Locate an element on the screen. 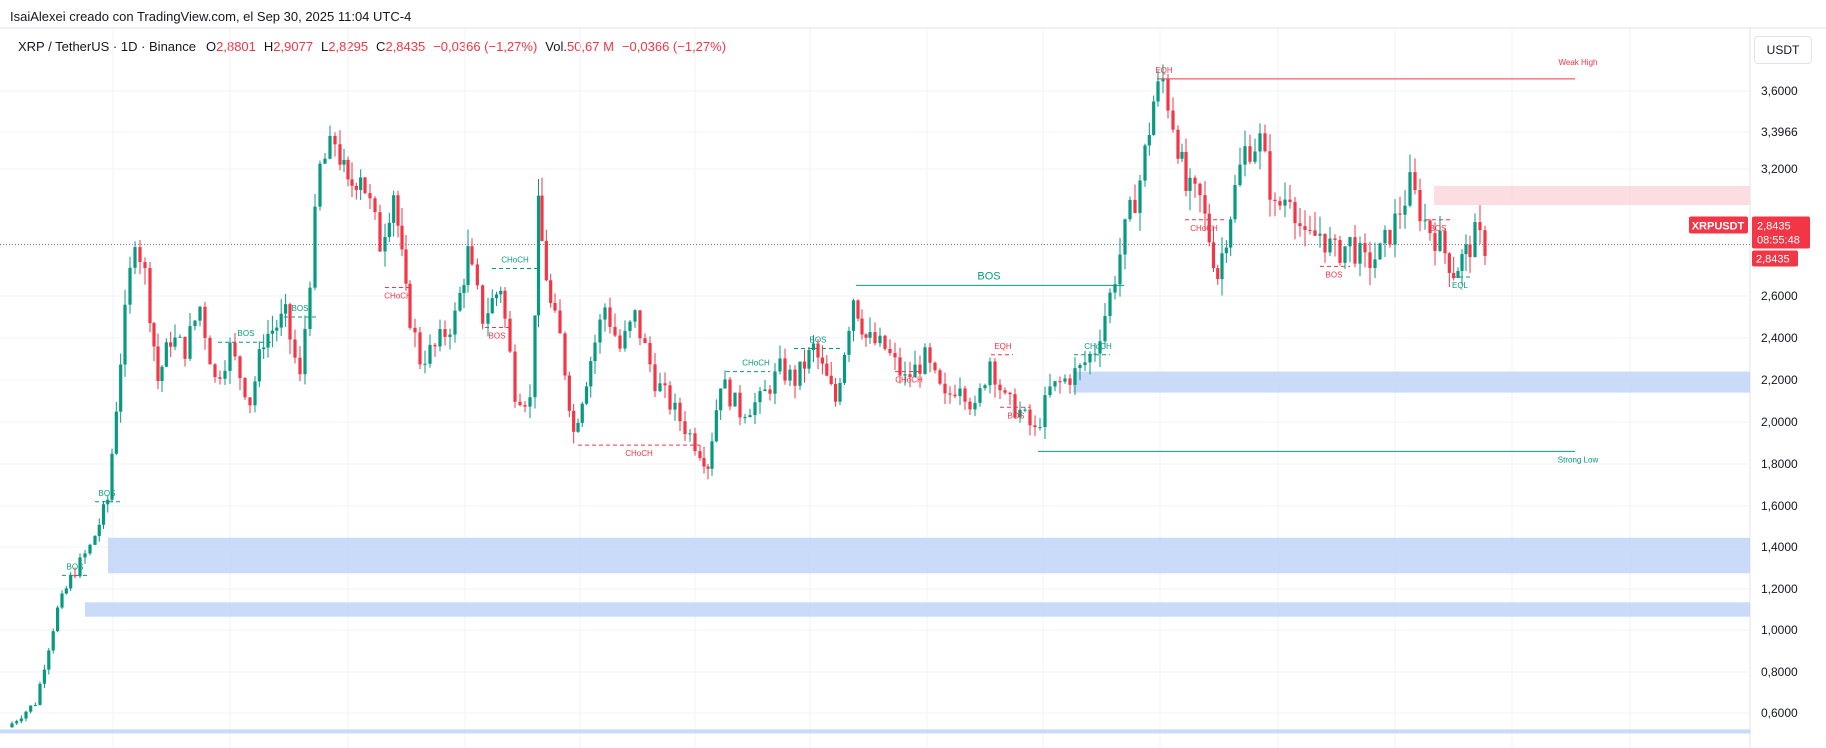 Image resolution: width=1826 pixels, height=748 pixels. axis-tick-label: 3,2000 is located at coordinates (1779, 169).